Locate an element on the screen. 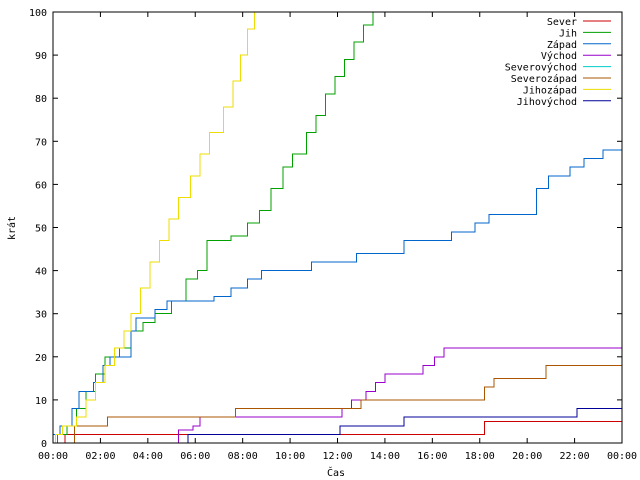  x-tick-label: 04:00 is located at coordinates (148, 456).